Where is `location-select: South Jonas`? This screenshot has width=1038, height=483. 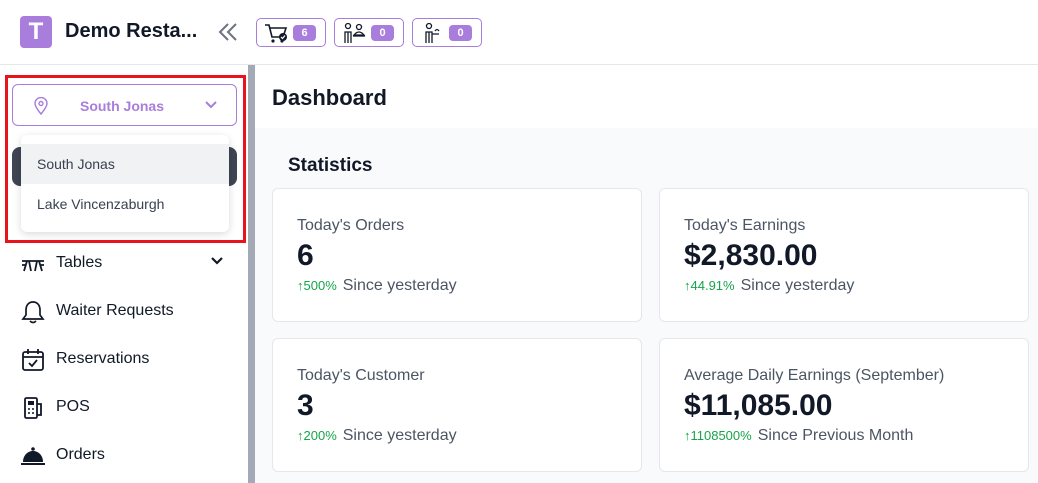 location-select: South Jonas is located at coordinates (124, 105).